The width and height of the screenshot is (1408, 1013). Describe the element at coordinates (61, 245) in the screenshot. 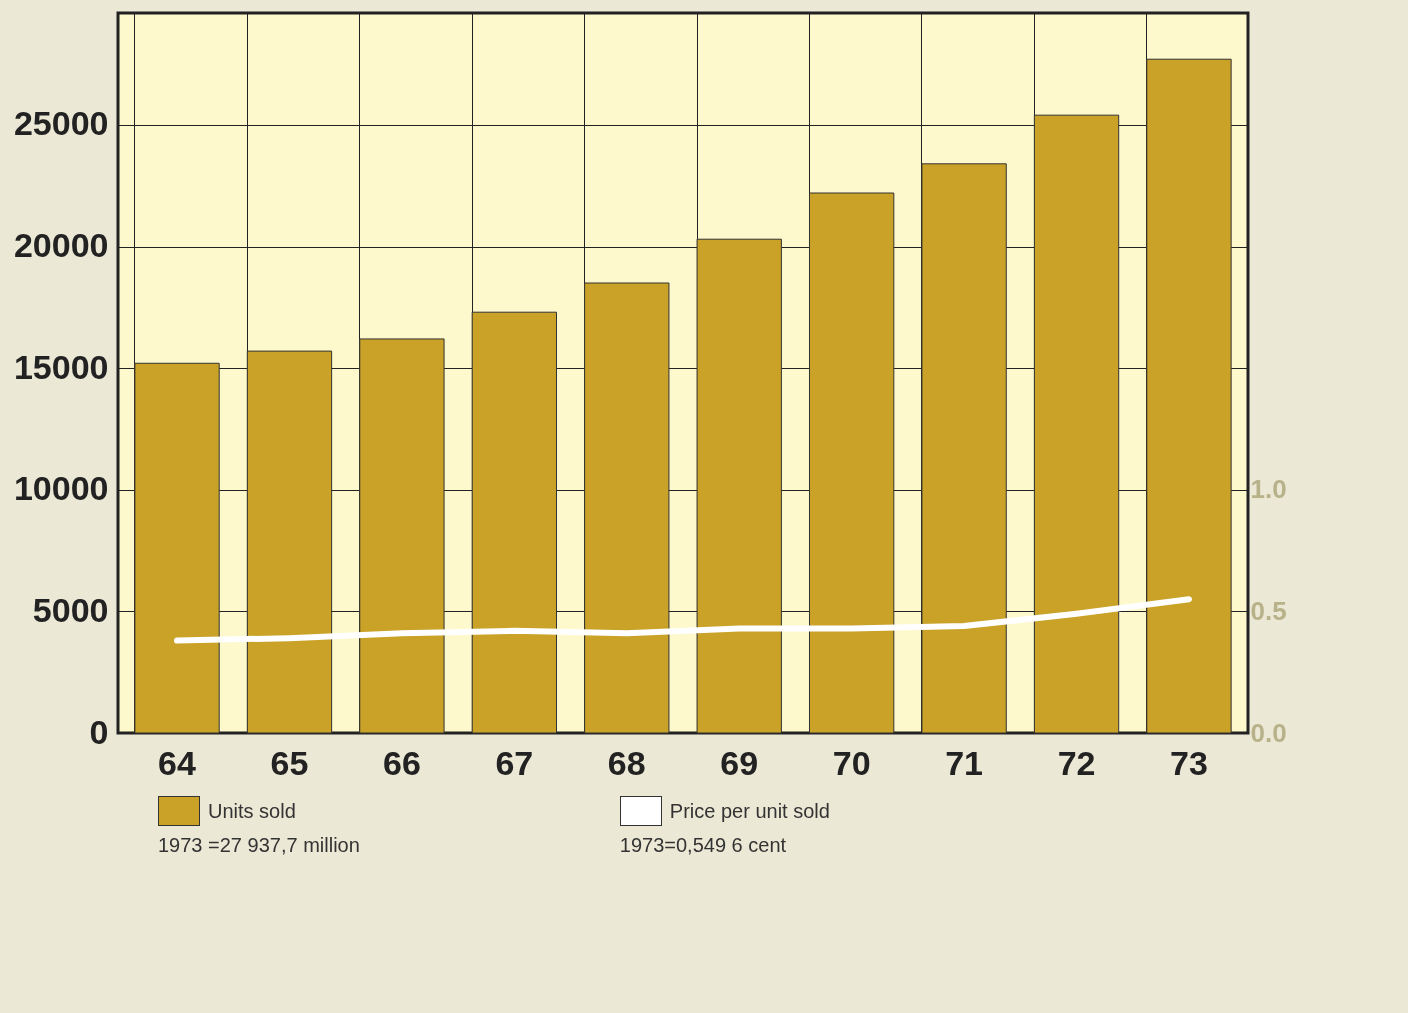

I see `y-tick-label: 20000` at that location.